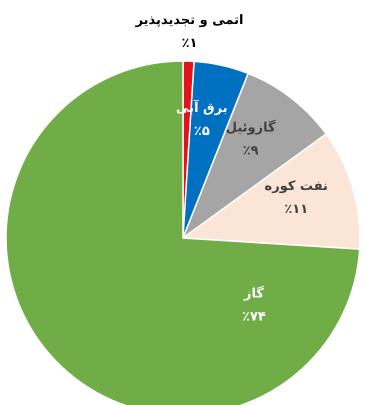 This screenshot has height=405, width=367. Describe the element at coordinates (202, 132) in the screenshot. I see `data-label: ٪۵` at that location.